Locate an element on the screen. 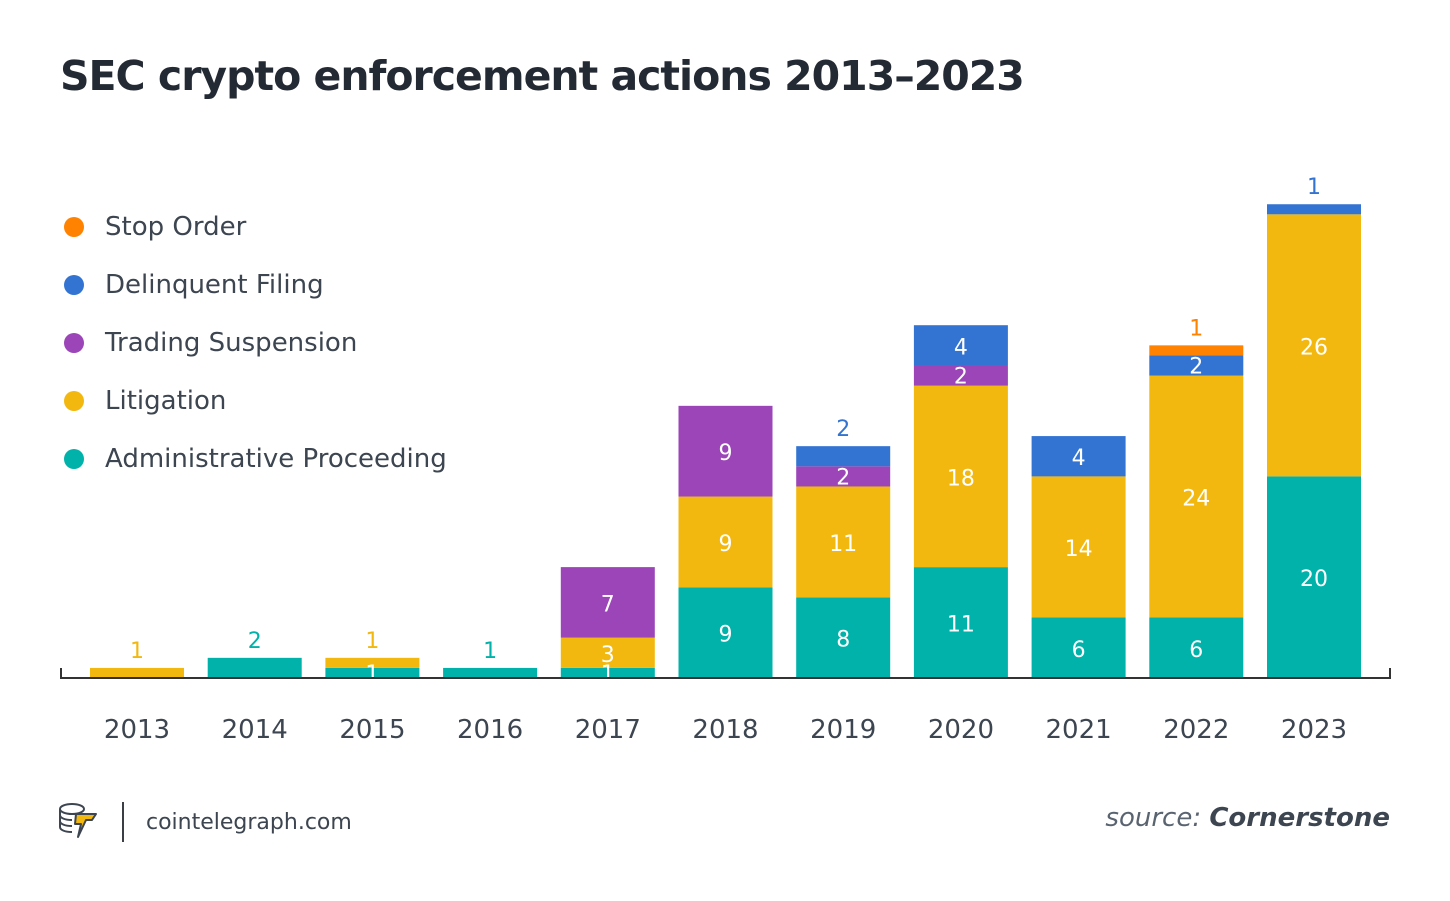  data-label-litigation-2013: 1 is located at coordinates (137, 651).